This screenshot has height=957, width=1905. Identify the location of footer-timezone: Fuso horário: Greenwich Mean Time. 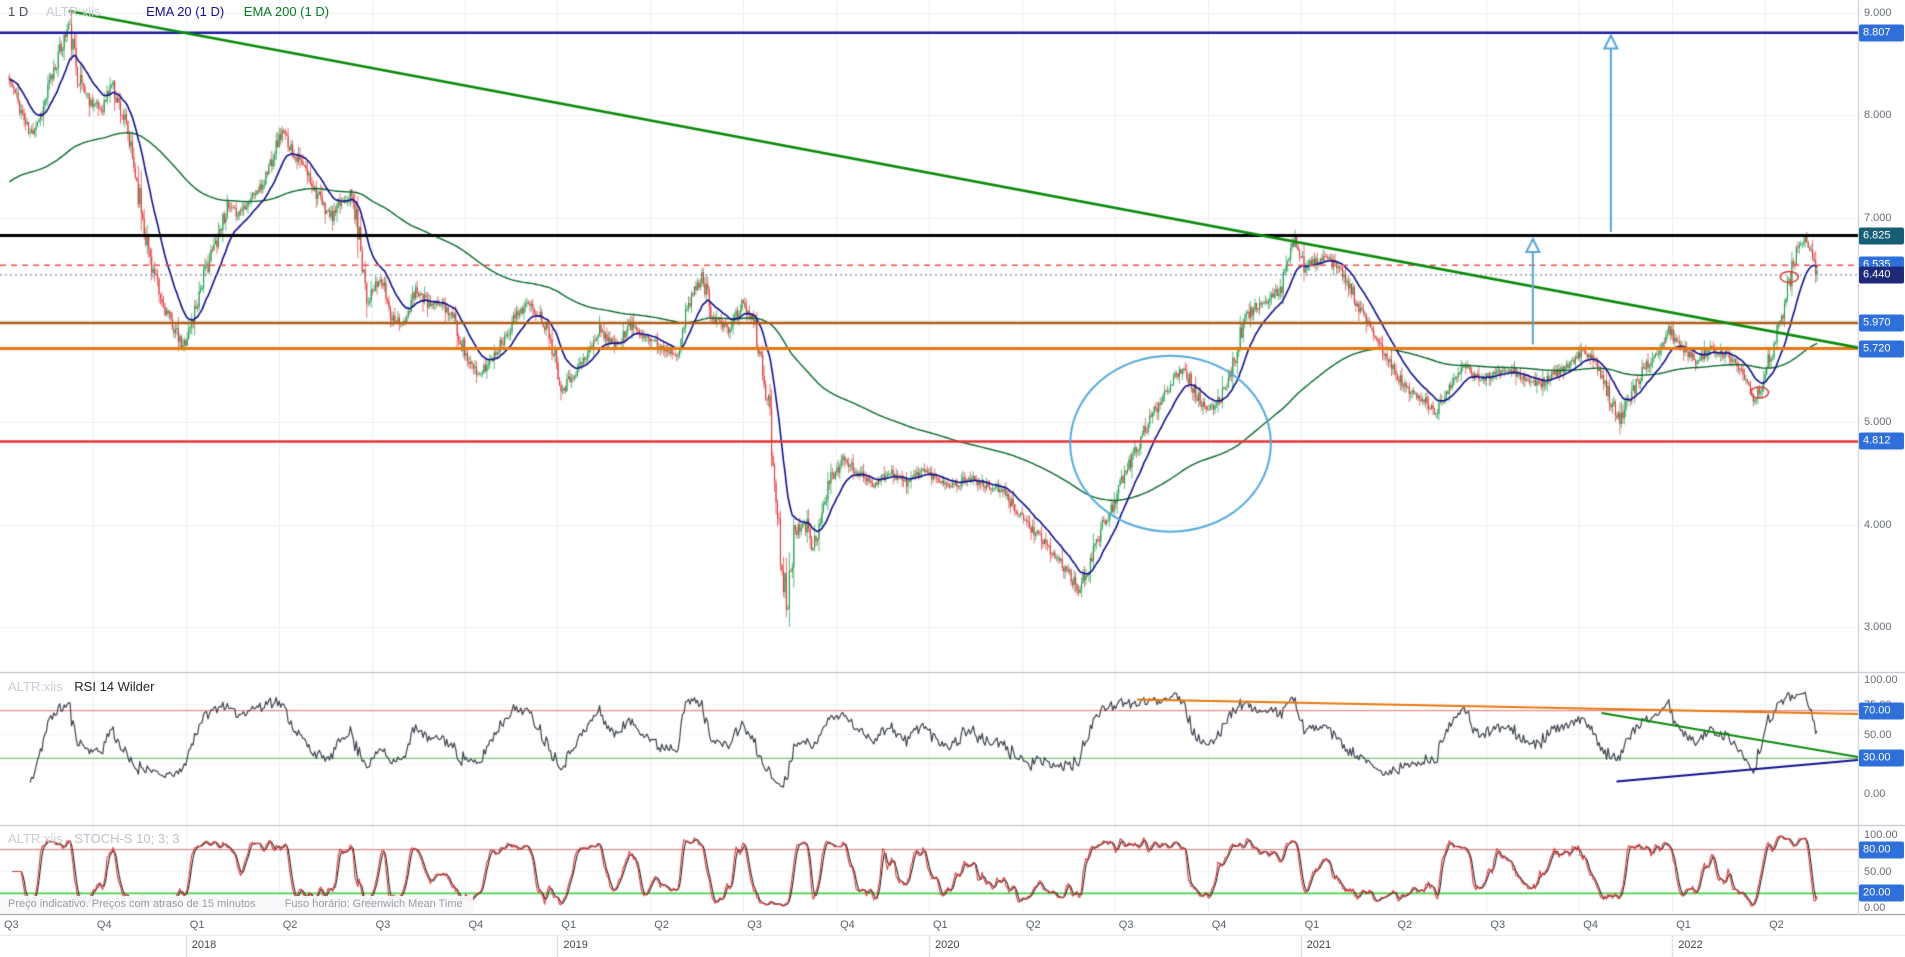
(373, 904).